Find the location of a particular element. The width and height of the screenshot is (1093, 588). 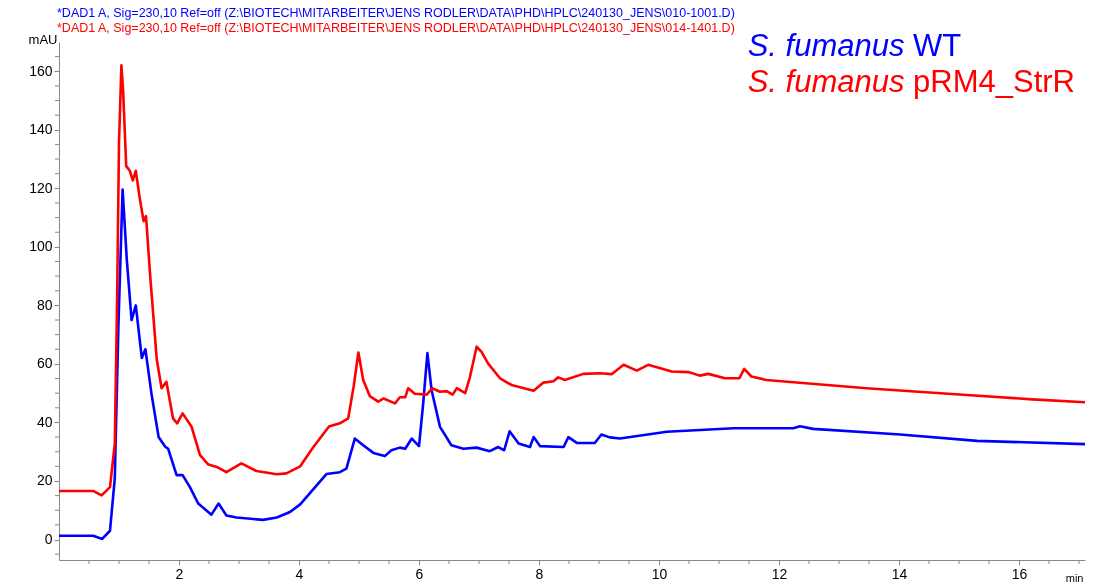

y-tick-label: 140 is located at coordinates (41, 129).